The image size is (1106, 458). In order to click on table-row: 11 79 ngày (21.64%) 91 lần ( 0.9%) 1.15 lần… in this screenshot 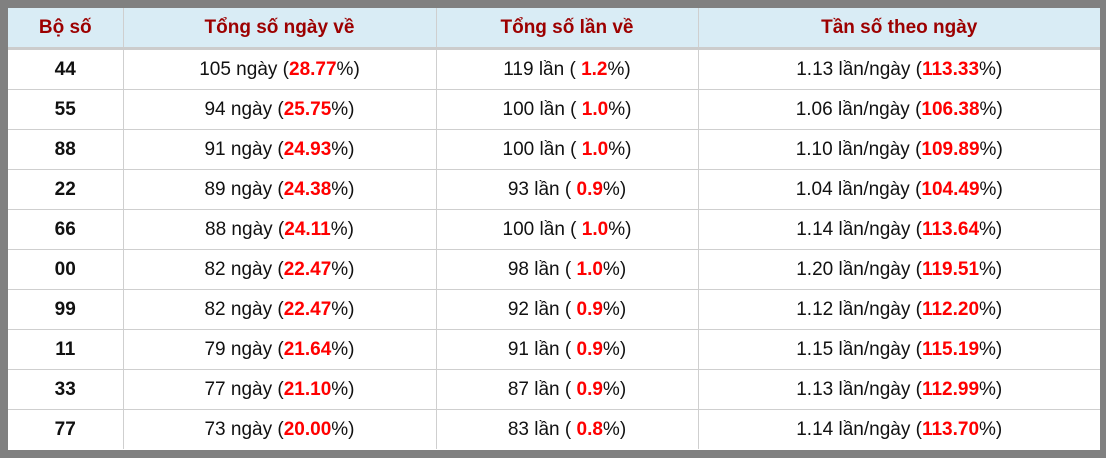, I will do `click(554, 349)`.